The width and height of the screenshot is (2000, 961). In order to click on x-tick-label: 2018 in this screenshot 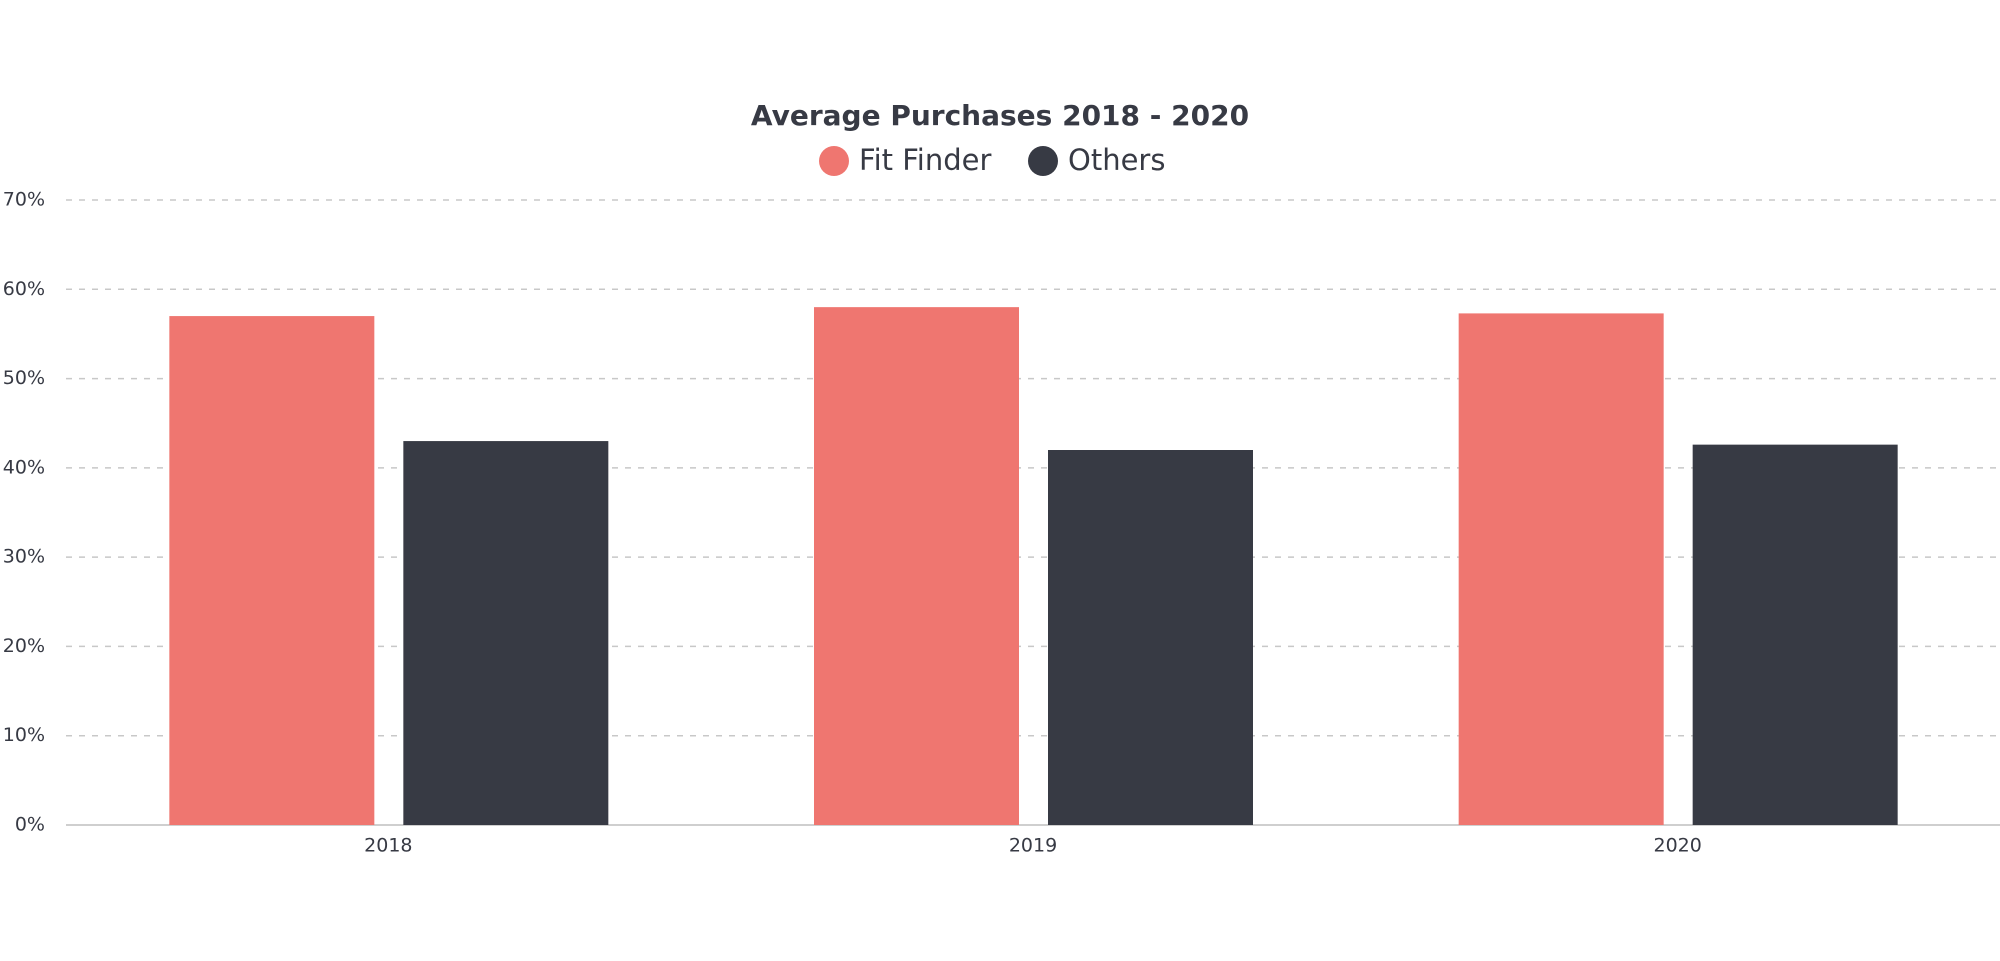, I will do `click(388, 846)`.